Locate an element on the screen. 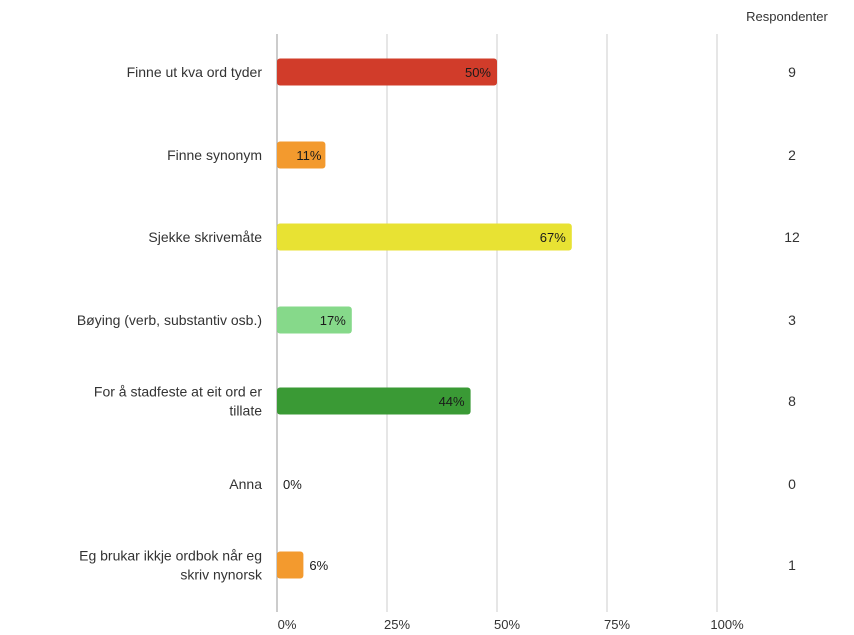 This screenshot has height=635, width=854. x-tick-label: 25% is located at coordinates (397, 624).